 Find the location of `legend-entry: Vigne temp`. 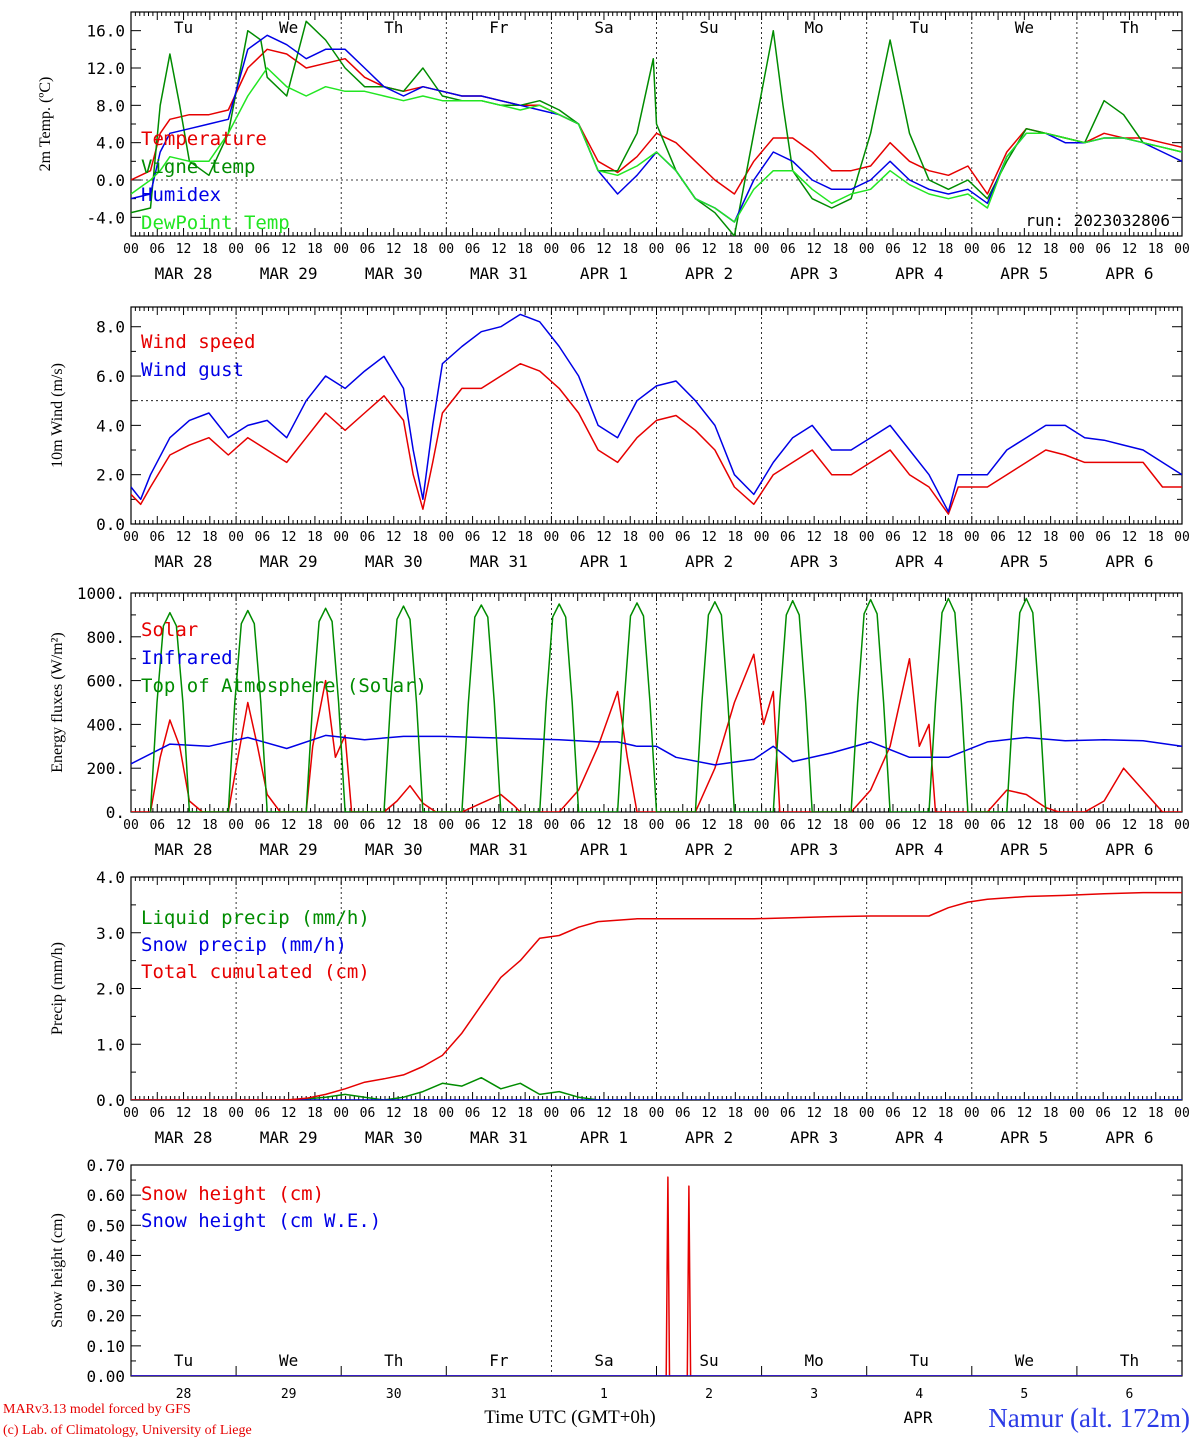

legend-entry: Vigne temp is located at coordinates (198, 167).